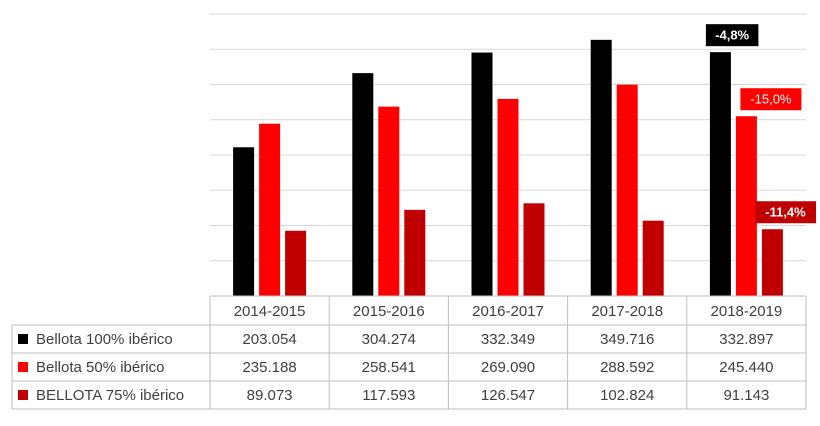  I want to click on data-value: 91.143, so click(746, 395).